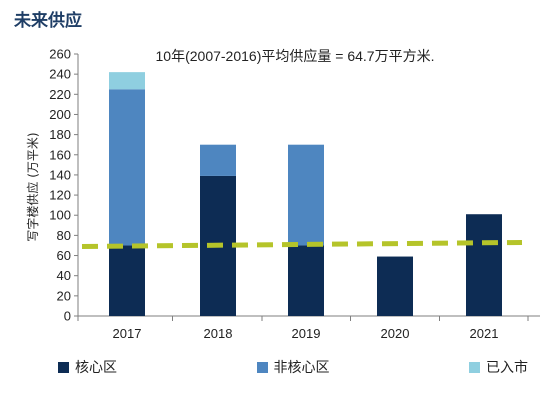 This screenshot has height=409, width=544. Describe the element at coordinates (60, 195) in the screenshot. I see `y-tick-label: 120` at that location.